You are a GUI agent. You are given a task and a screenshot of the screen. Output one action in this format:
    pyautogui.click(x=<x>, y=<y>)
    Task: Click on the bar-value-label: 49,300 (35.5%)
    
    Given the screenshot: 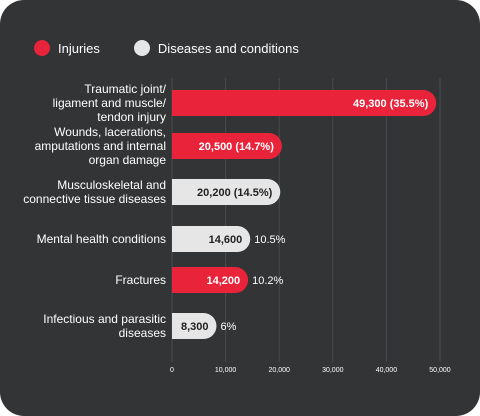 What is the action you would take?
    pyautogui.click(x=391, y=104)
    